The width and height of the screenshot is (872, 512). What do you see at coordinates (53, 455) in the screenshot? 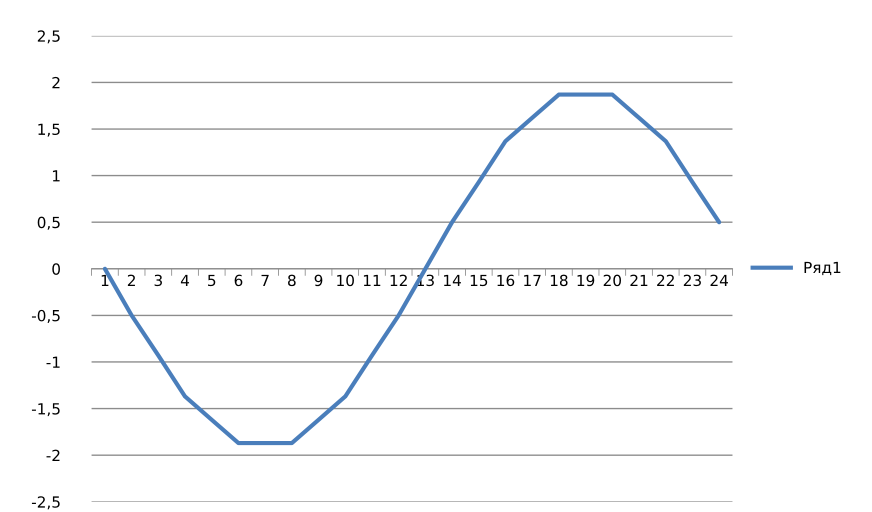
I see `y-tick-label: -2` at bounding box center [53, 455].